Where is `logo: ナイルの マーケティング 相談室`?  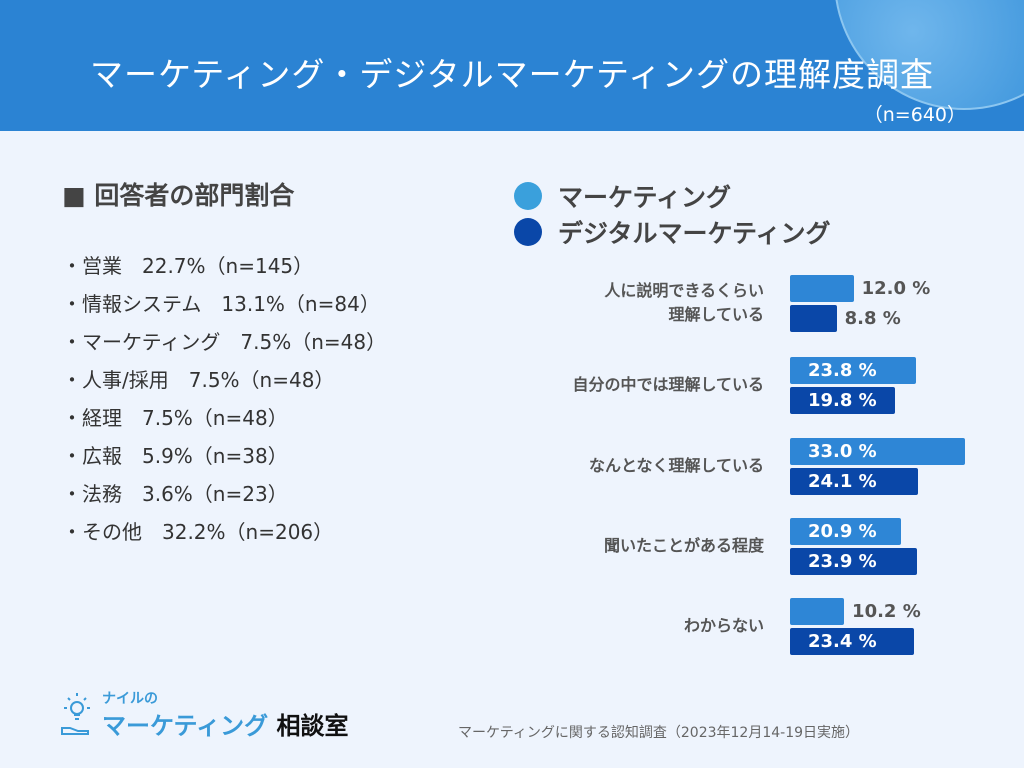 logo: ナイルの マーケティング 相談室 is located at coordinates (204, 715).